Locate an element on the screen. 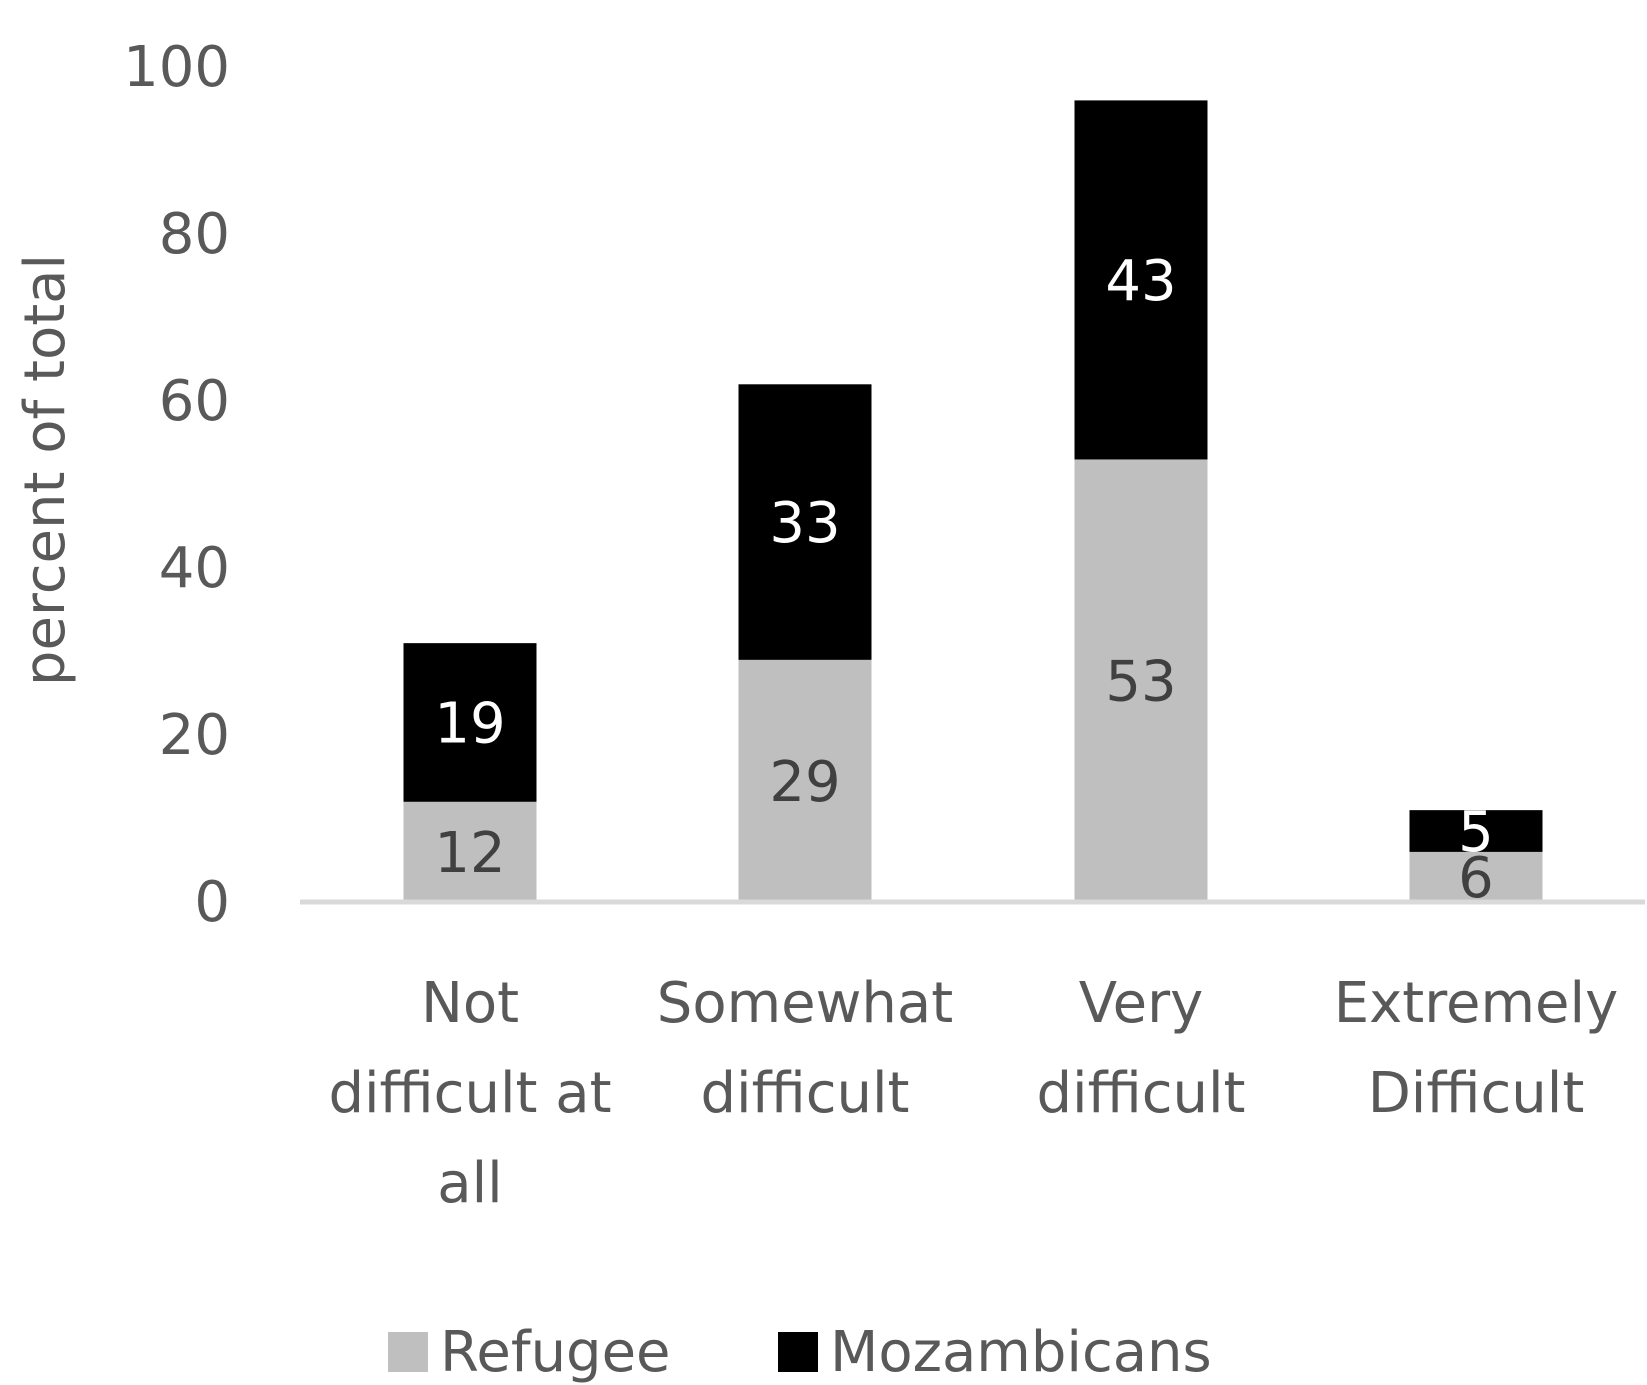 This screenshot has height=1385, width=1647. data-label-refugee-3: 6 is located at coordinates (1476, 878).